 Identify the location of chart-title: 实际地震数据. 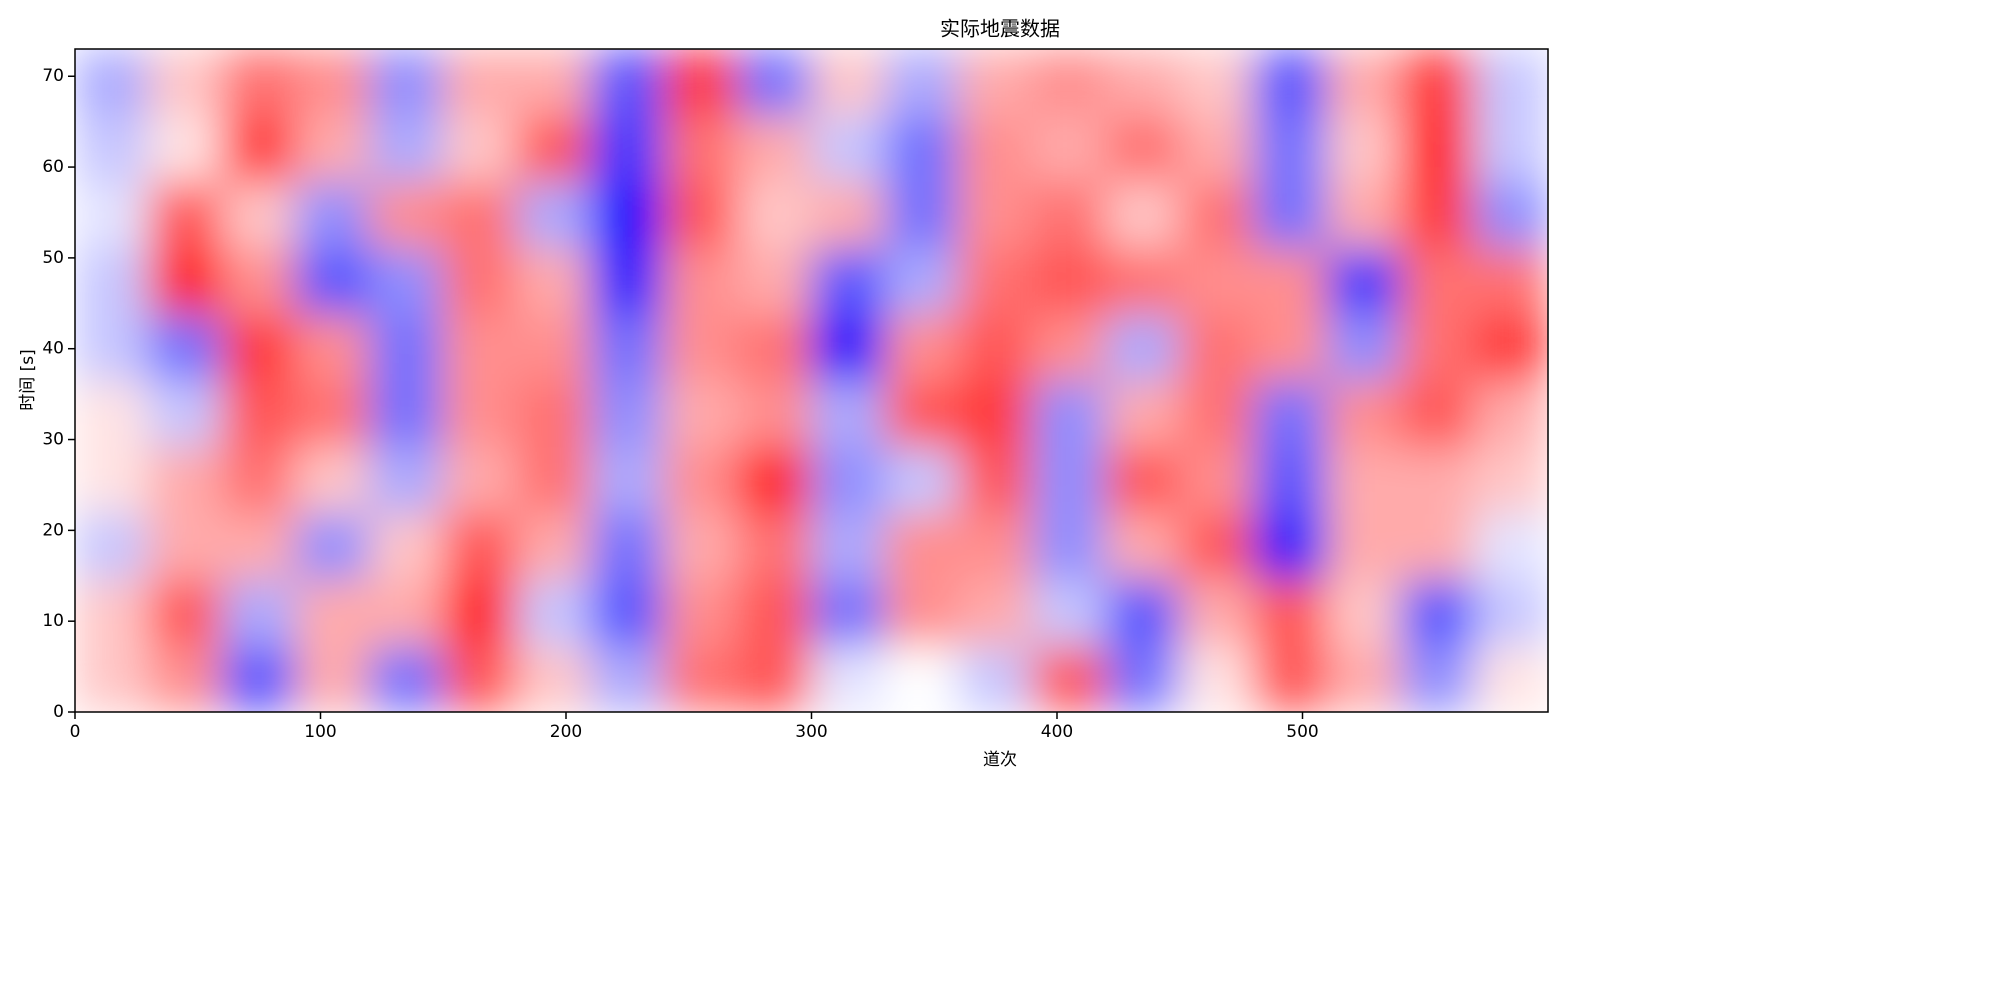
(1000, 29).